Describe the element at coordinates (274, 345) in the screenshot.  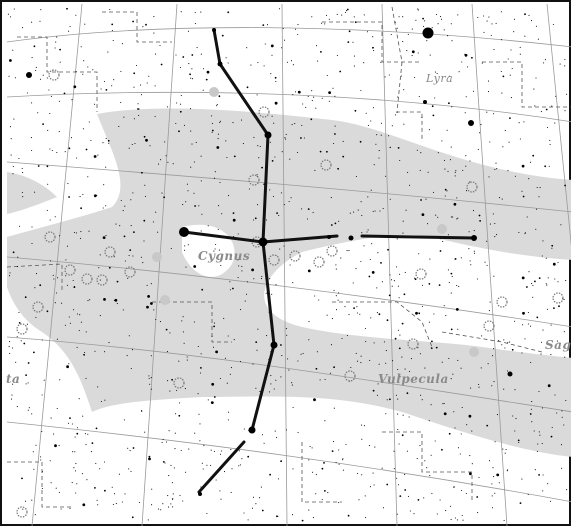
I see `eta-cyg-star` at that location.